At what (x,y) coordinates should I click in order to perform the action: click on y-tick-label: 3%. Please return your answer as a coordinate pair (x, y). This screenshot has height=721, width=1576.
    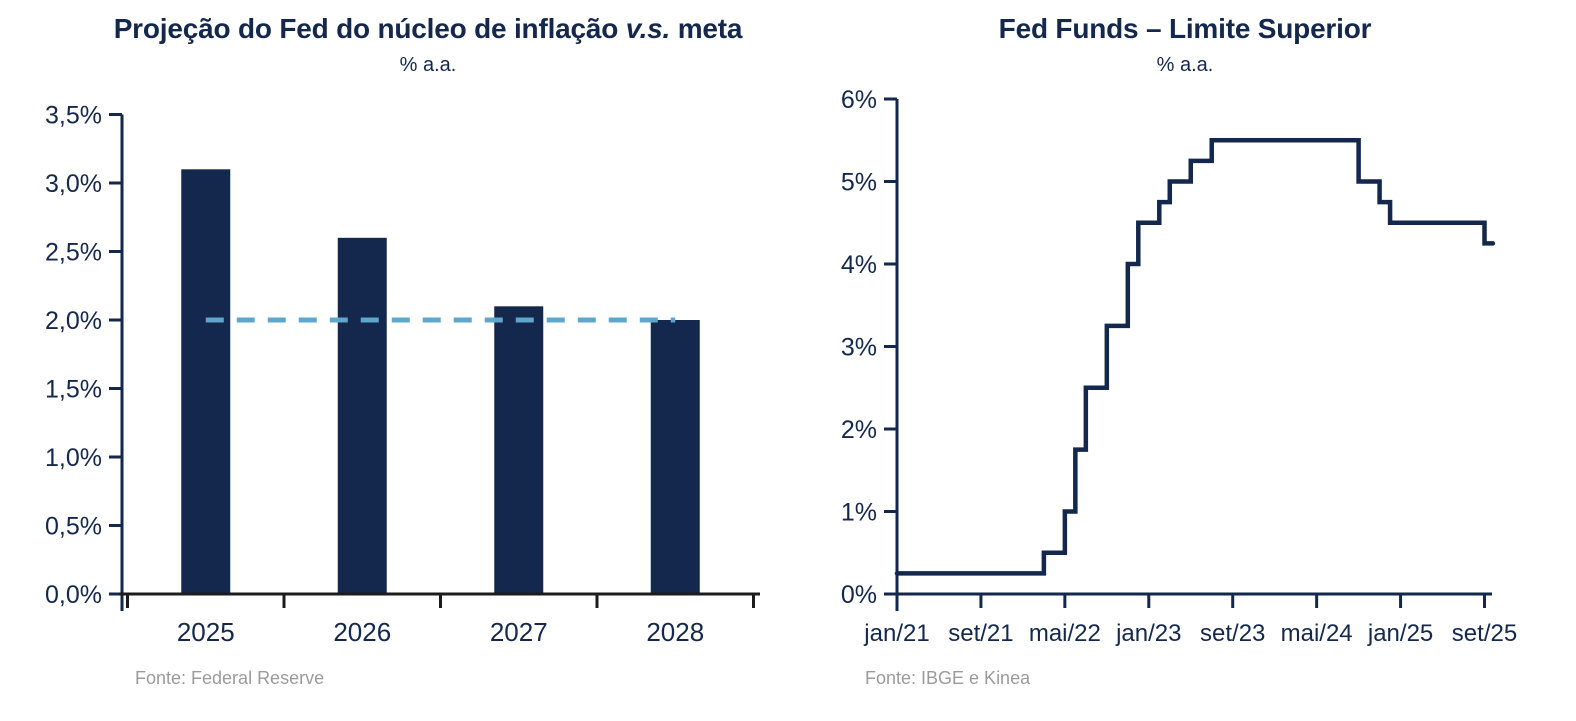
    Looking at the image, I should click on (859, 348).